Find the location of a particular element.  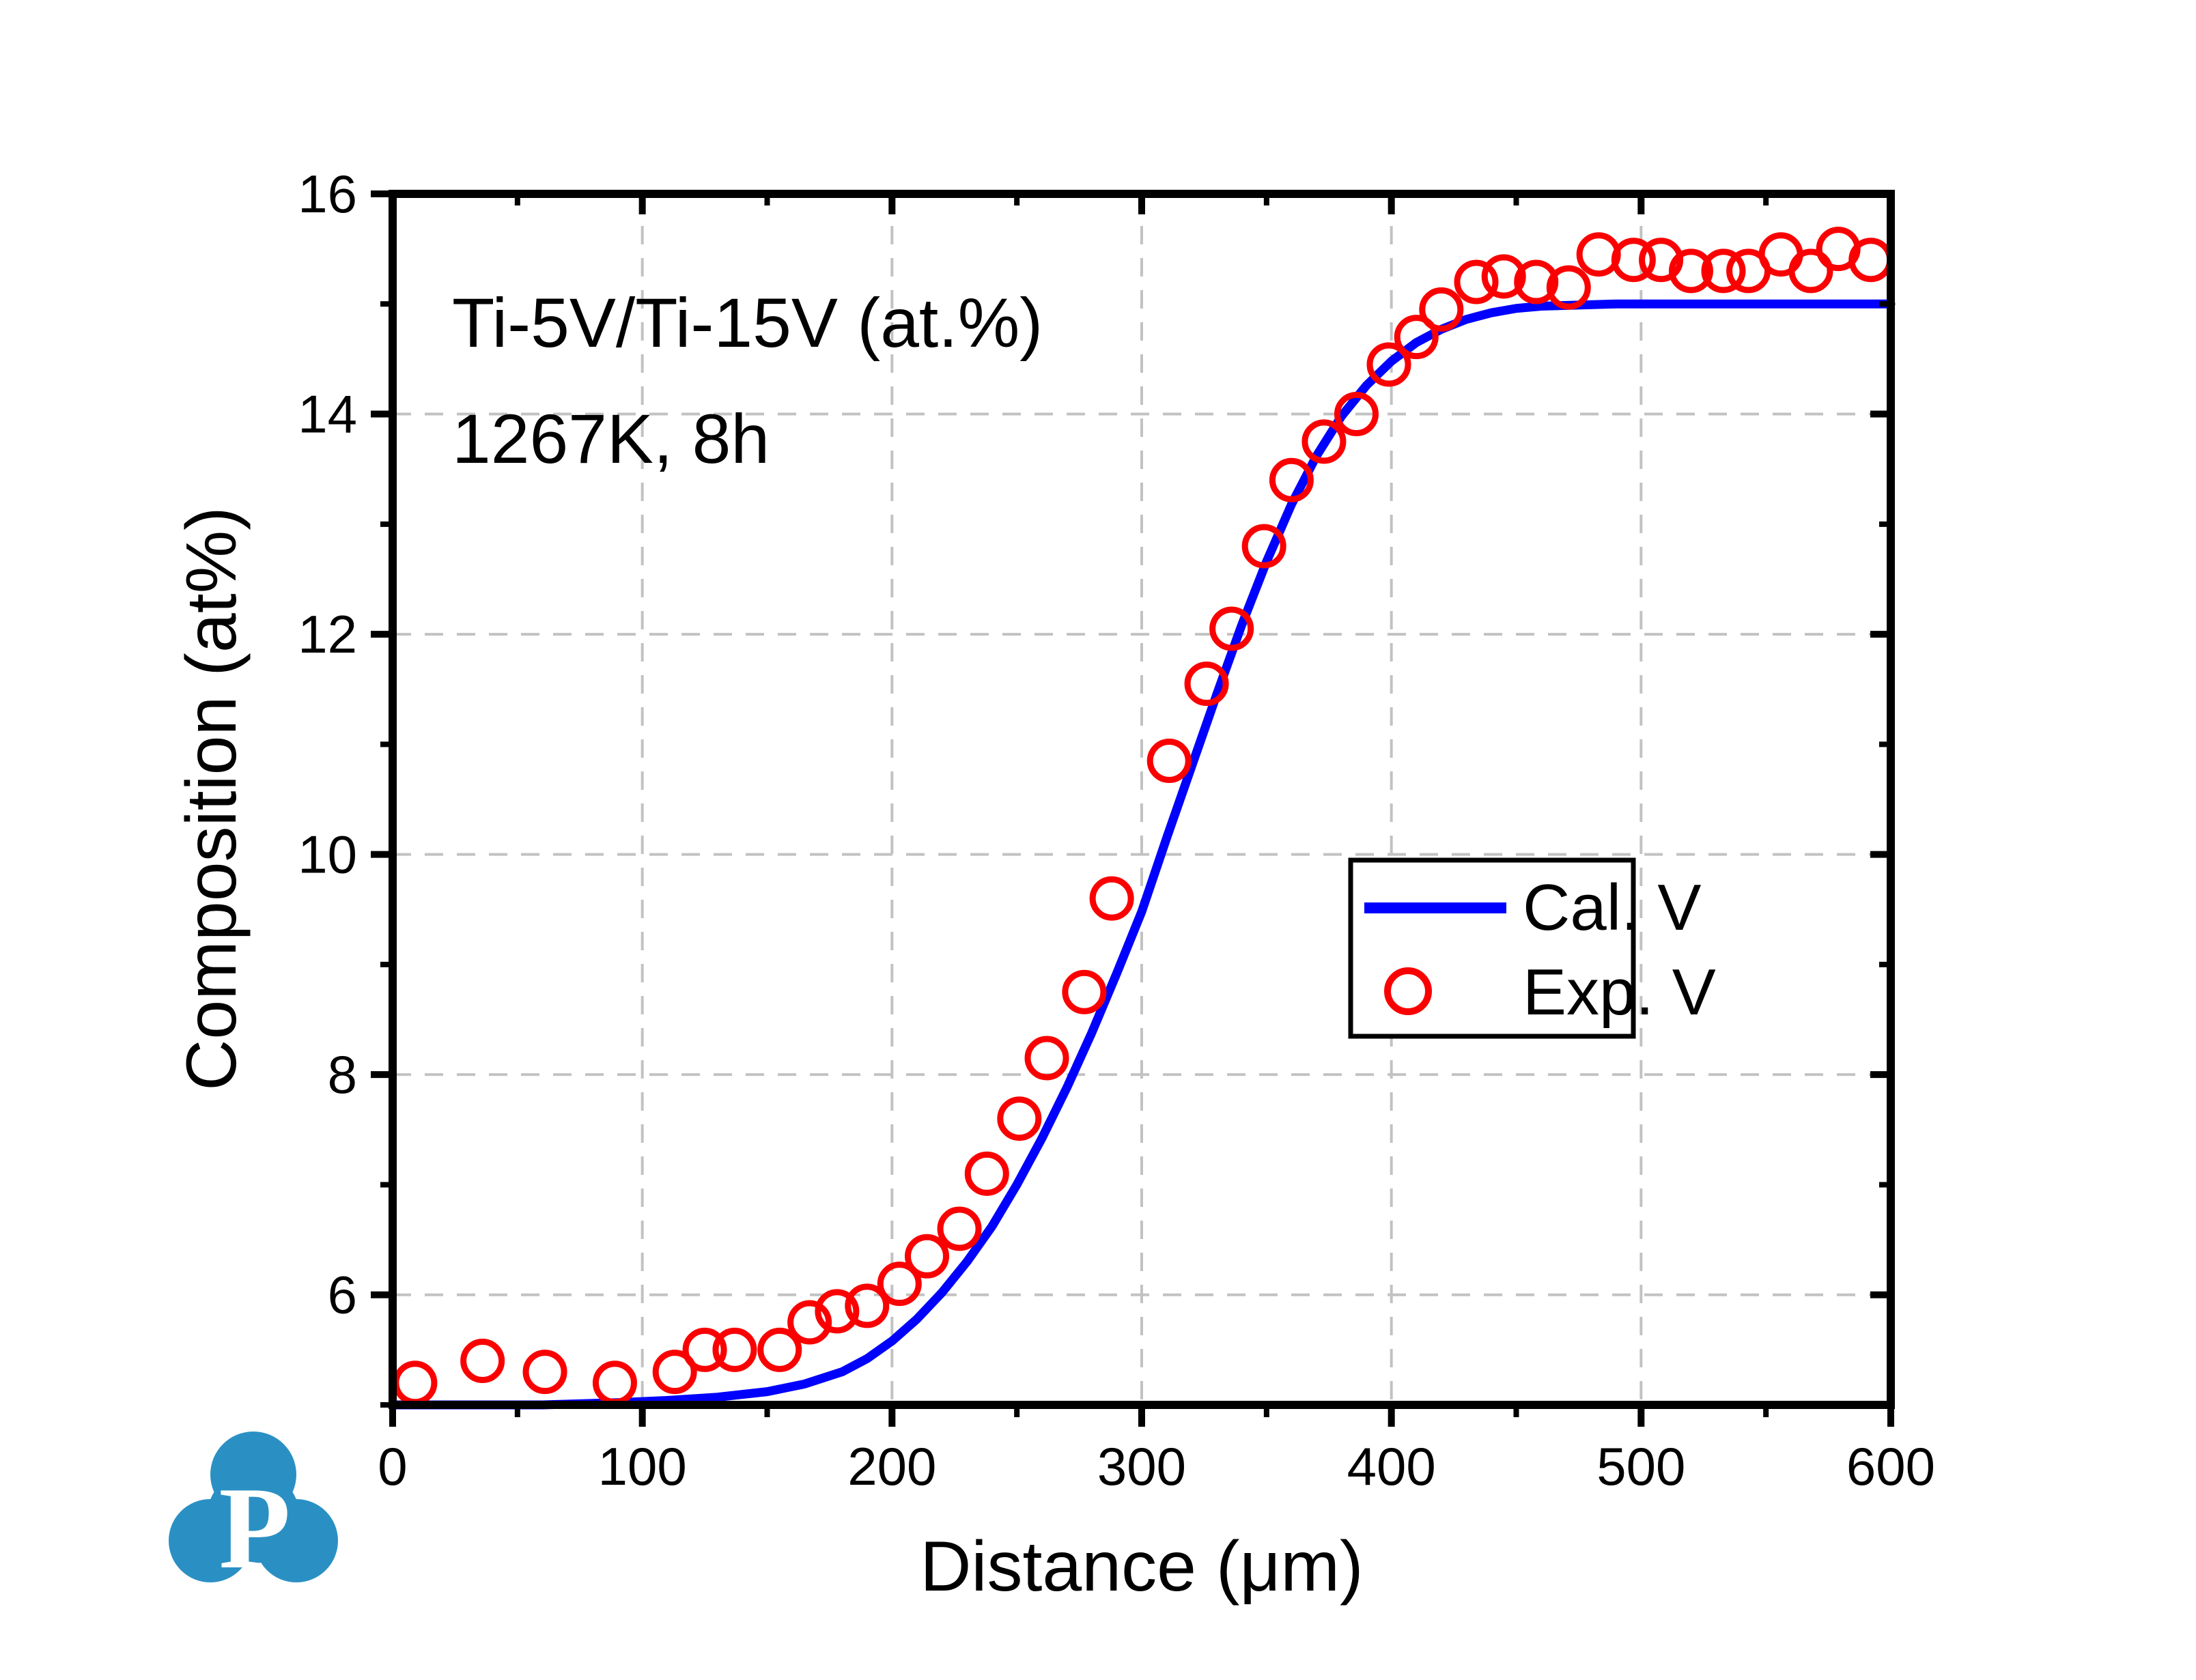

y-tick-label: 12 is located at coordinates (328, 634).